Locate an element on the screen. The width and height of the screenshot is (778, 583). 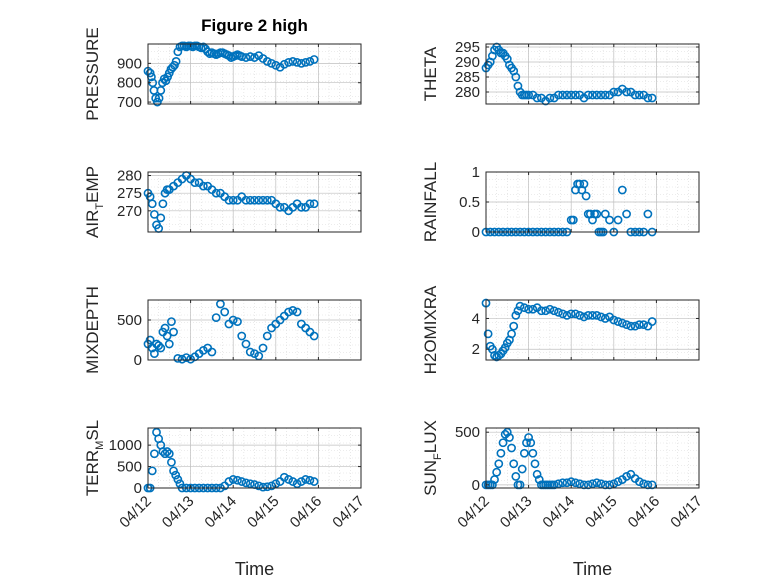
y-tick-label: 900 is located at coordinates (129, 63).